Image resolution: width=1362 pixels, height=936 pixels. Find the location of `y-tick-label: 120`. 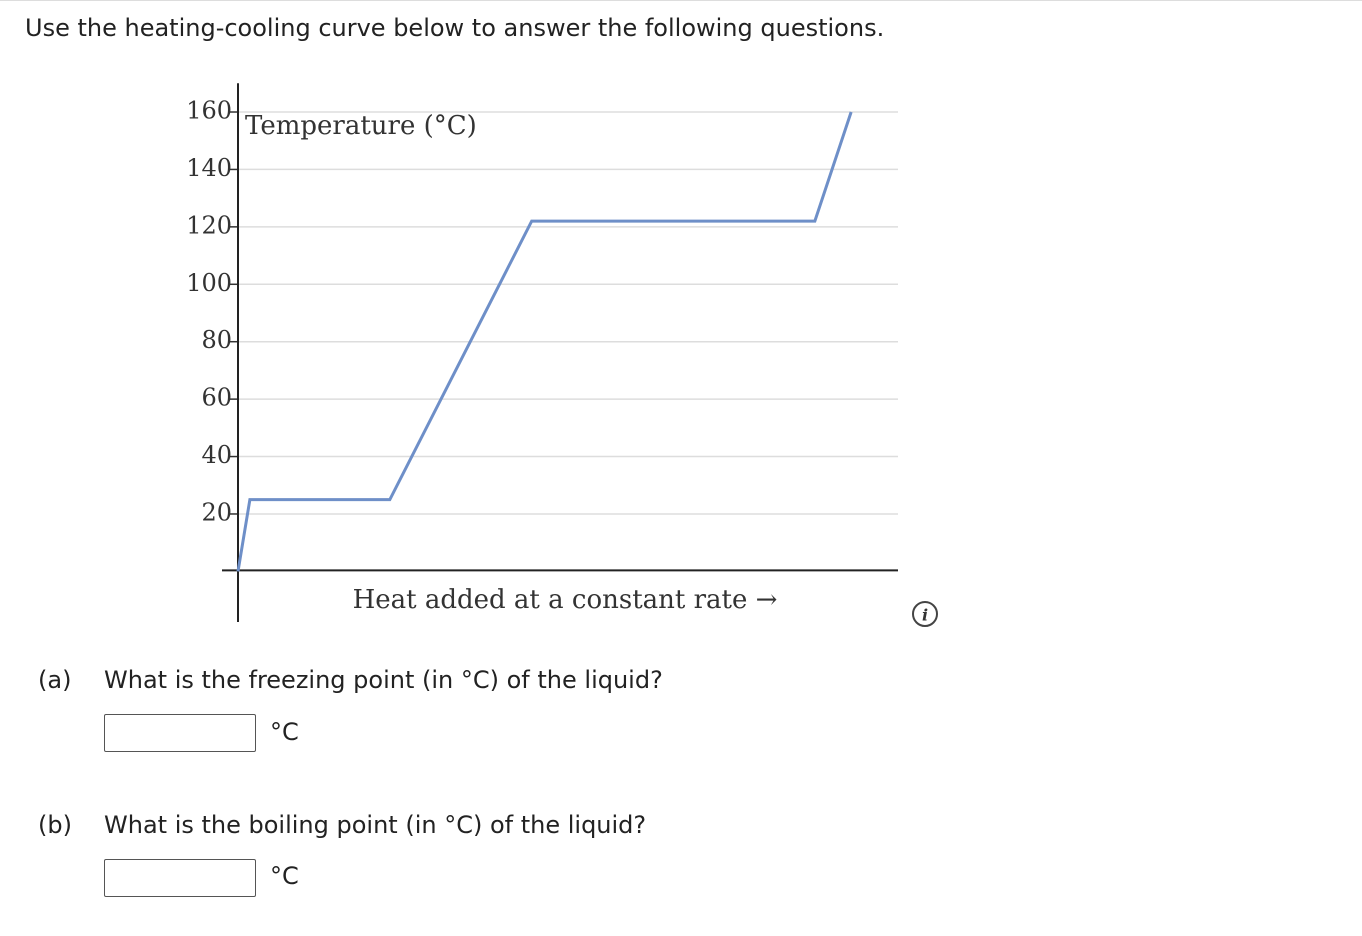

y-tick-label: 120 is located at coordinates (209, 225).